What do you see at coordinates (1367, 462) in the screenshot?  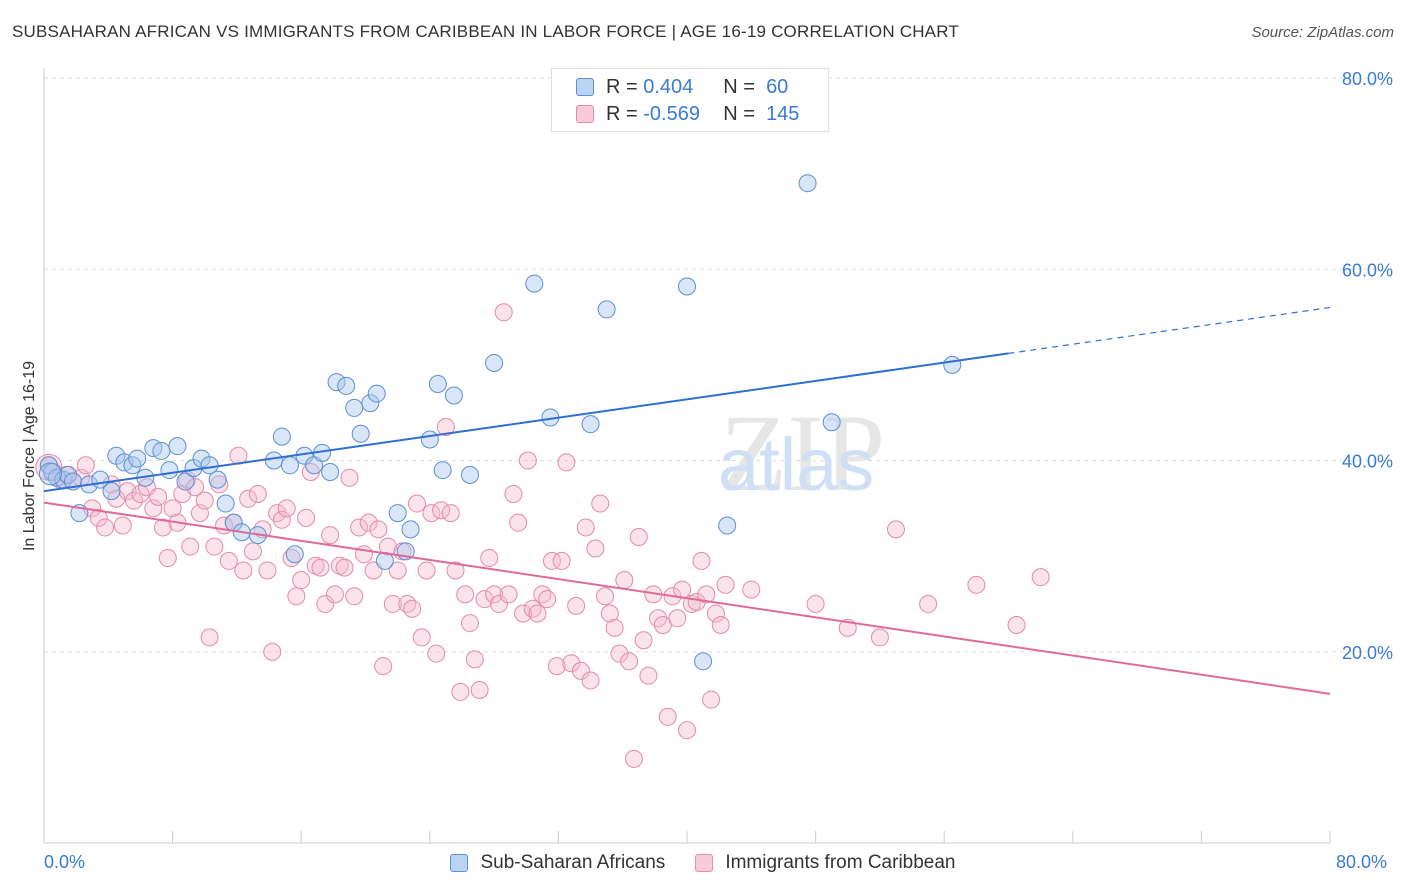 I see `y-tick-label: 40.0%` at bounding box center [1367, 462].